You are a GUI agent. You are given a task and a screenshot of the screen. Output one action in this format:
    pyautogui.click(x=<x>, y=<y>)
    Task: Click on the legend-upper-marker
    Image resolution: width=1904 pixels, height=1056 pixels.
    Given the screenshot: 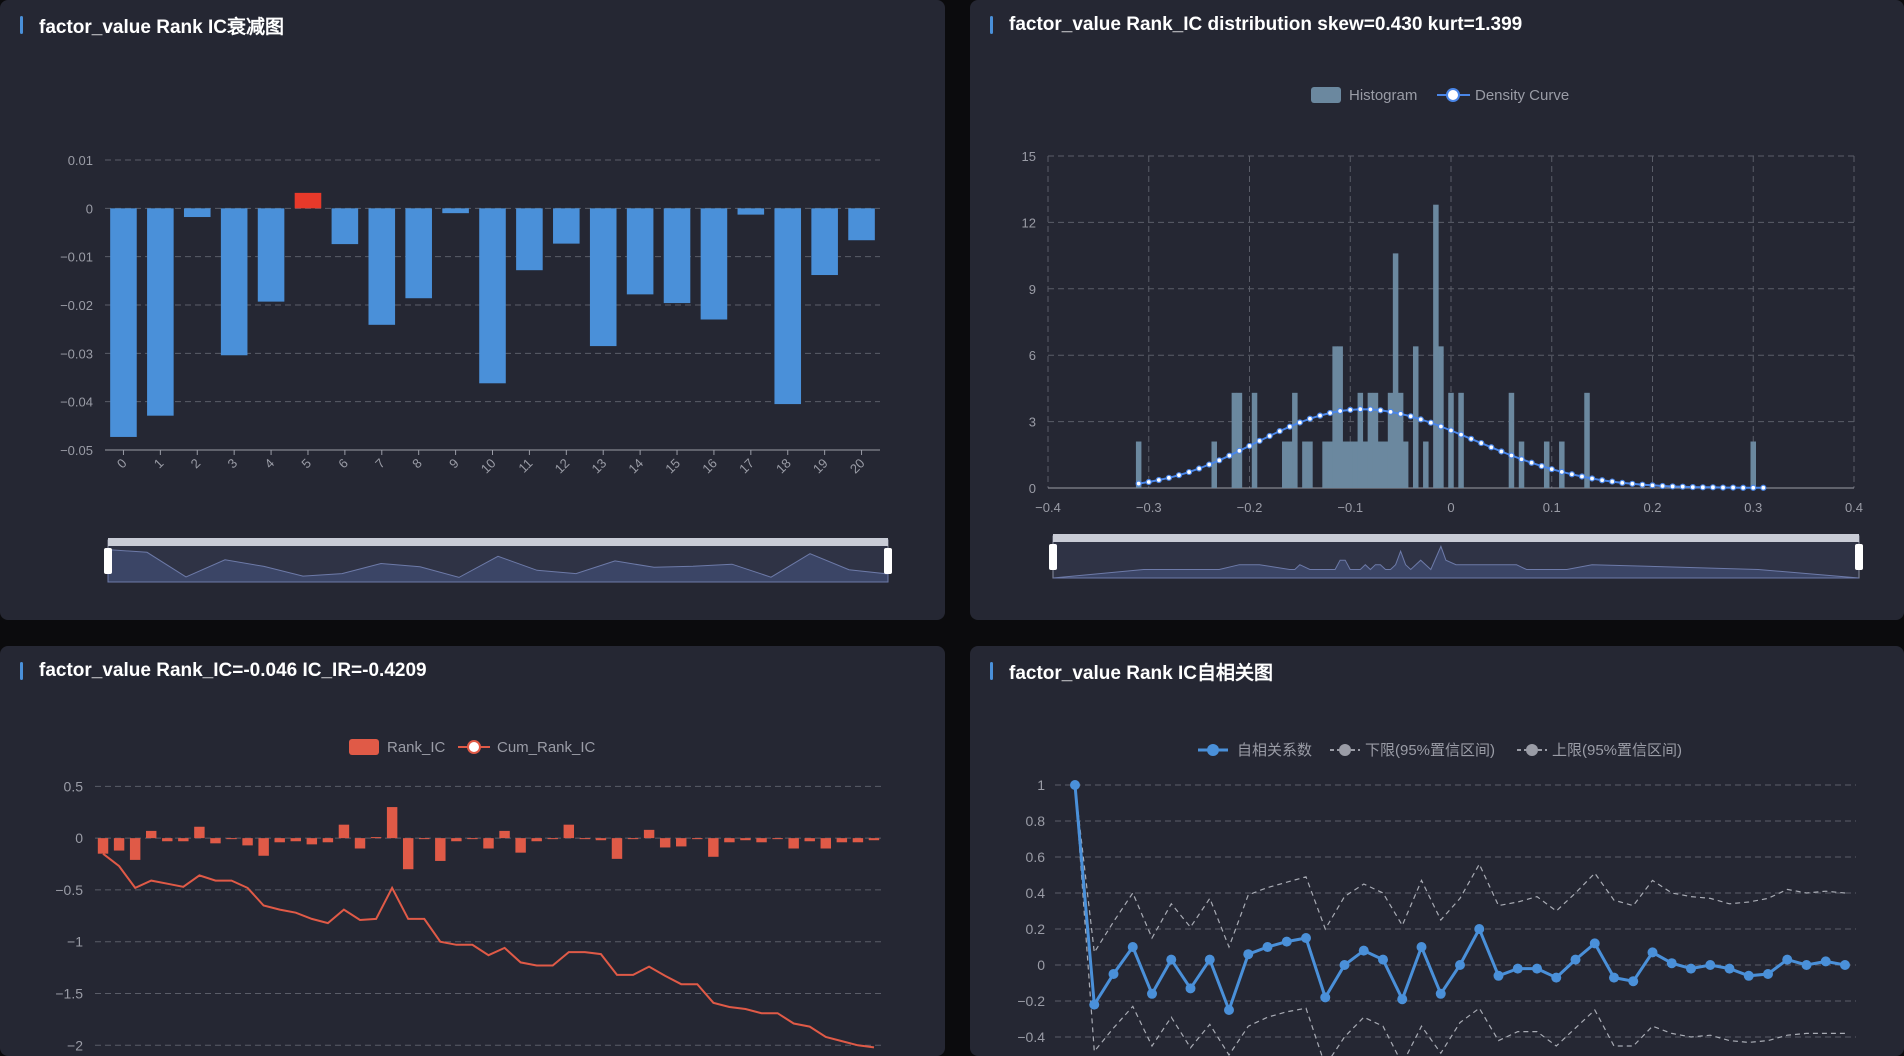 What is the action you would take?
    pyautogui.click(x=1532, y=750)
    